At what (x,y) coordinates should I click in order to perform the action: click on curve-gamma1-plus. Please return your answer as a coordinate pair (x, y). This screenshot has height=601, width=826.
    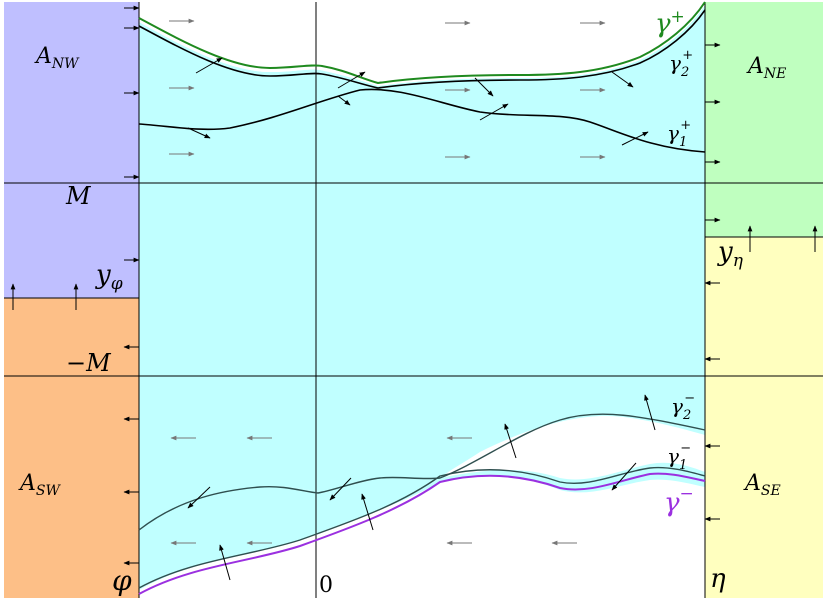
    Looking at the image, I should click on (422, 120).